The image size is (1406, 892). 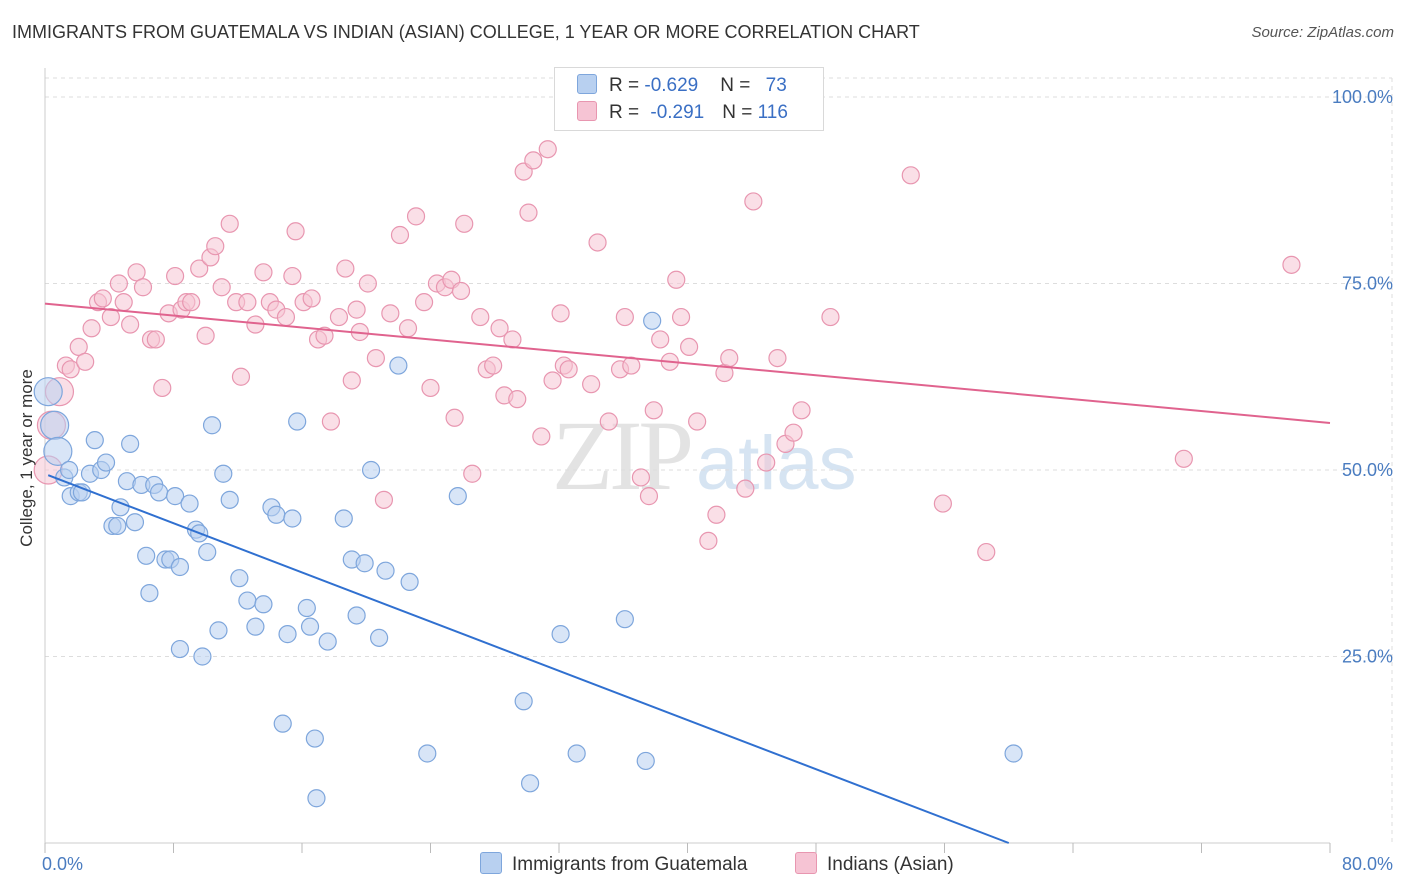 I want to click on watermark-atlas: atlas, so click(x=776, y=463).